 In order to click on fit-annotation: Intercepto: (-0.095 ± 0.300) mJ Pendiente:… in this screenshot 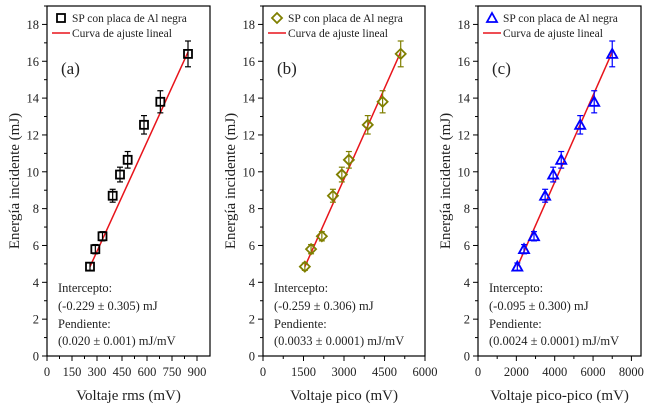, I will do `click(554, 314)`.